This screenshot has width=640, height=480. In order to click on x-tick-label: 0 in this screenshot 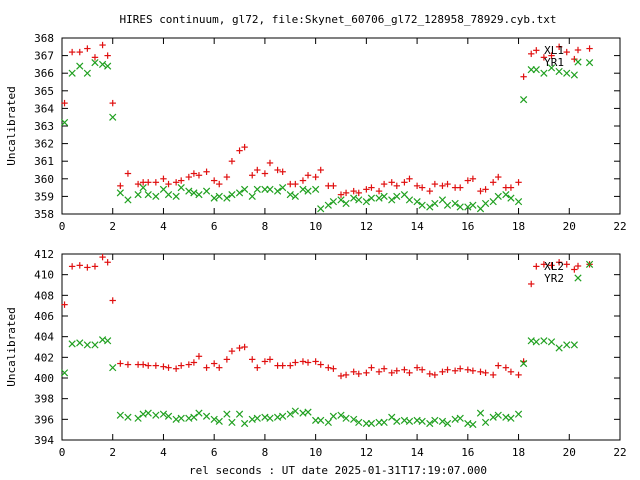, I will do `click(62, 226)`.